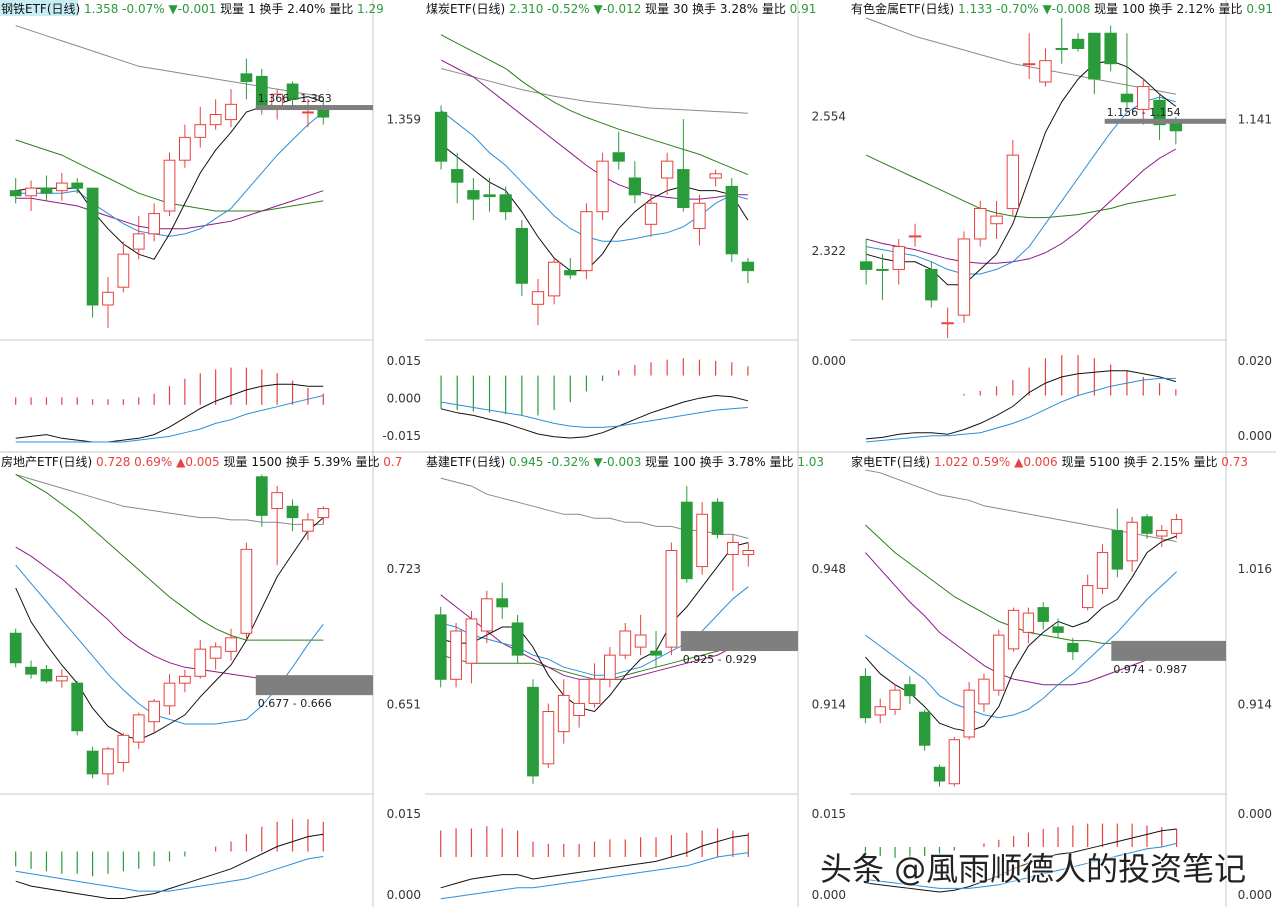 This screenshot has height=907, width=1276. Describe the element at coordinates (720, 659) in the screenshot. I see `range-label: 0.925 - 0.929` at that location.